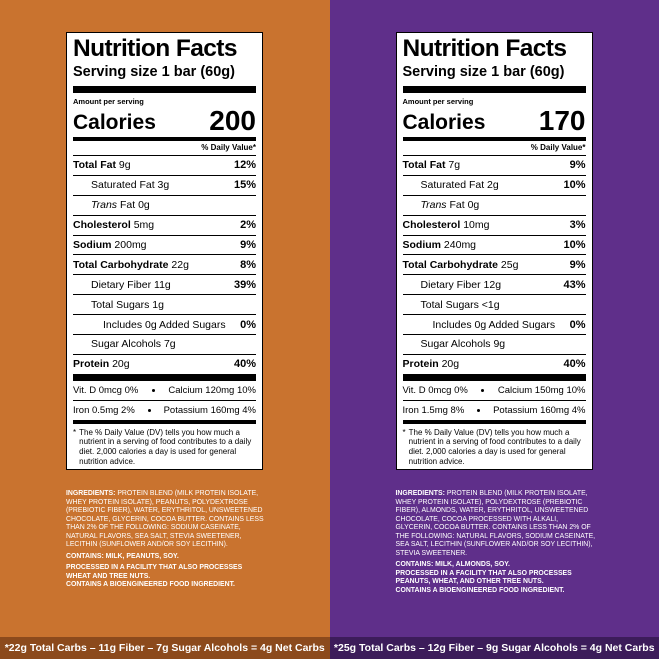 Image resolution: width=659 pixels, height=659 pixels. Describe the element at coordinates (180, 264) in the screenshot. I see `carbohydrate-amount: 22g` at that location.